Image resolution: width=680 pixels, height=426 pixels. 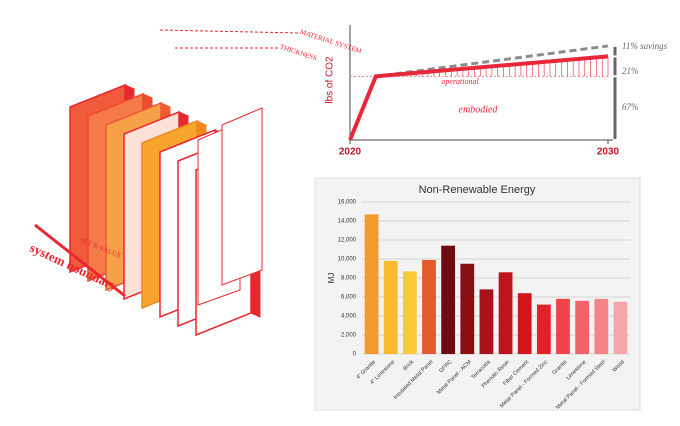 What do you see at coordinates (347, 203) in the screenshot?
I see `y-tick-label: 16,000` at bounding box center [347, 203].